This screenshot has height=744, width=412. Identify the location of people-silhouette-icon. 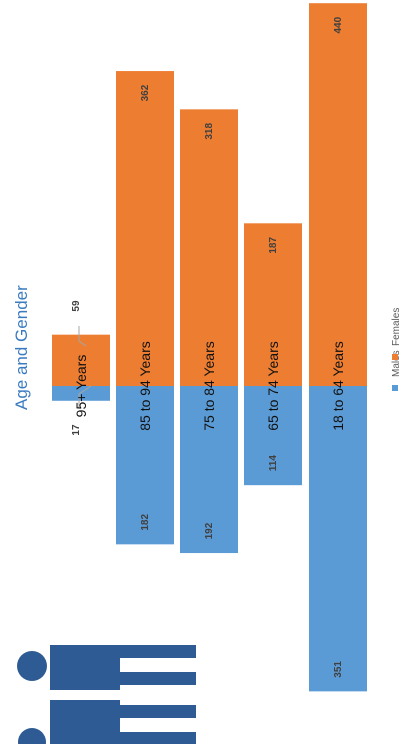
(106, 694).